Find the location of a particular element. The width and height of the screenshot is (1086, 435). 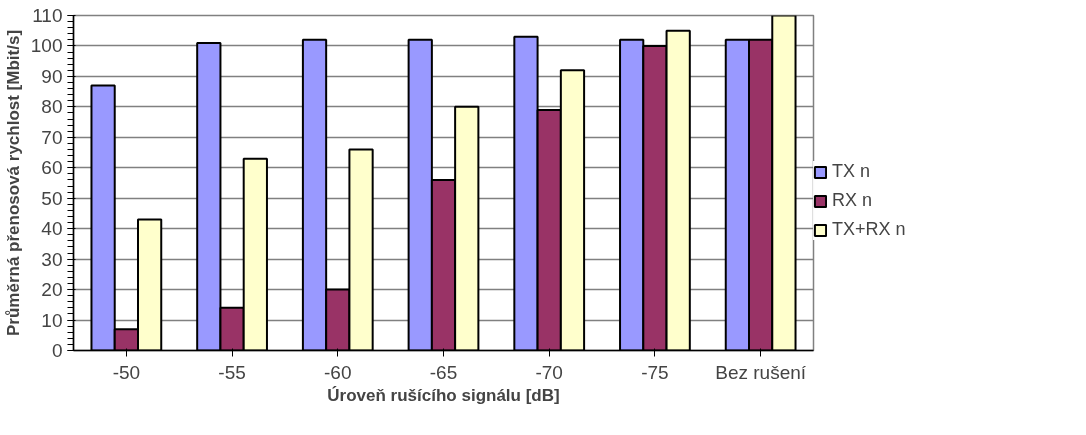

legend-label: TX+RX n is located at coordinates (869, 229).